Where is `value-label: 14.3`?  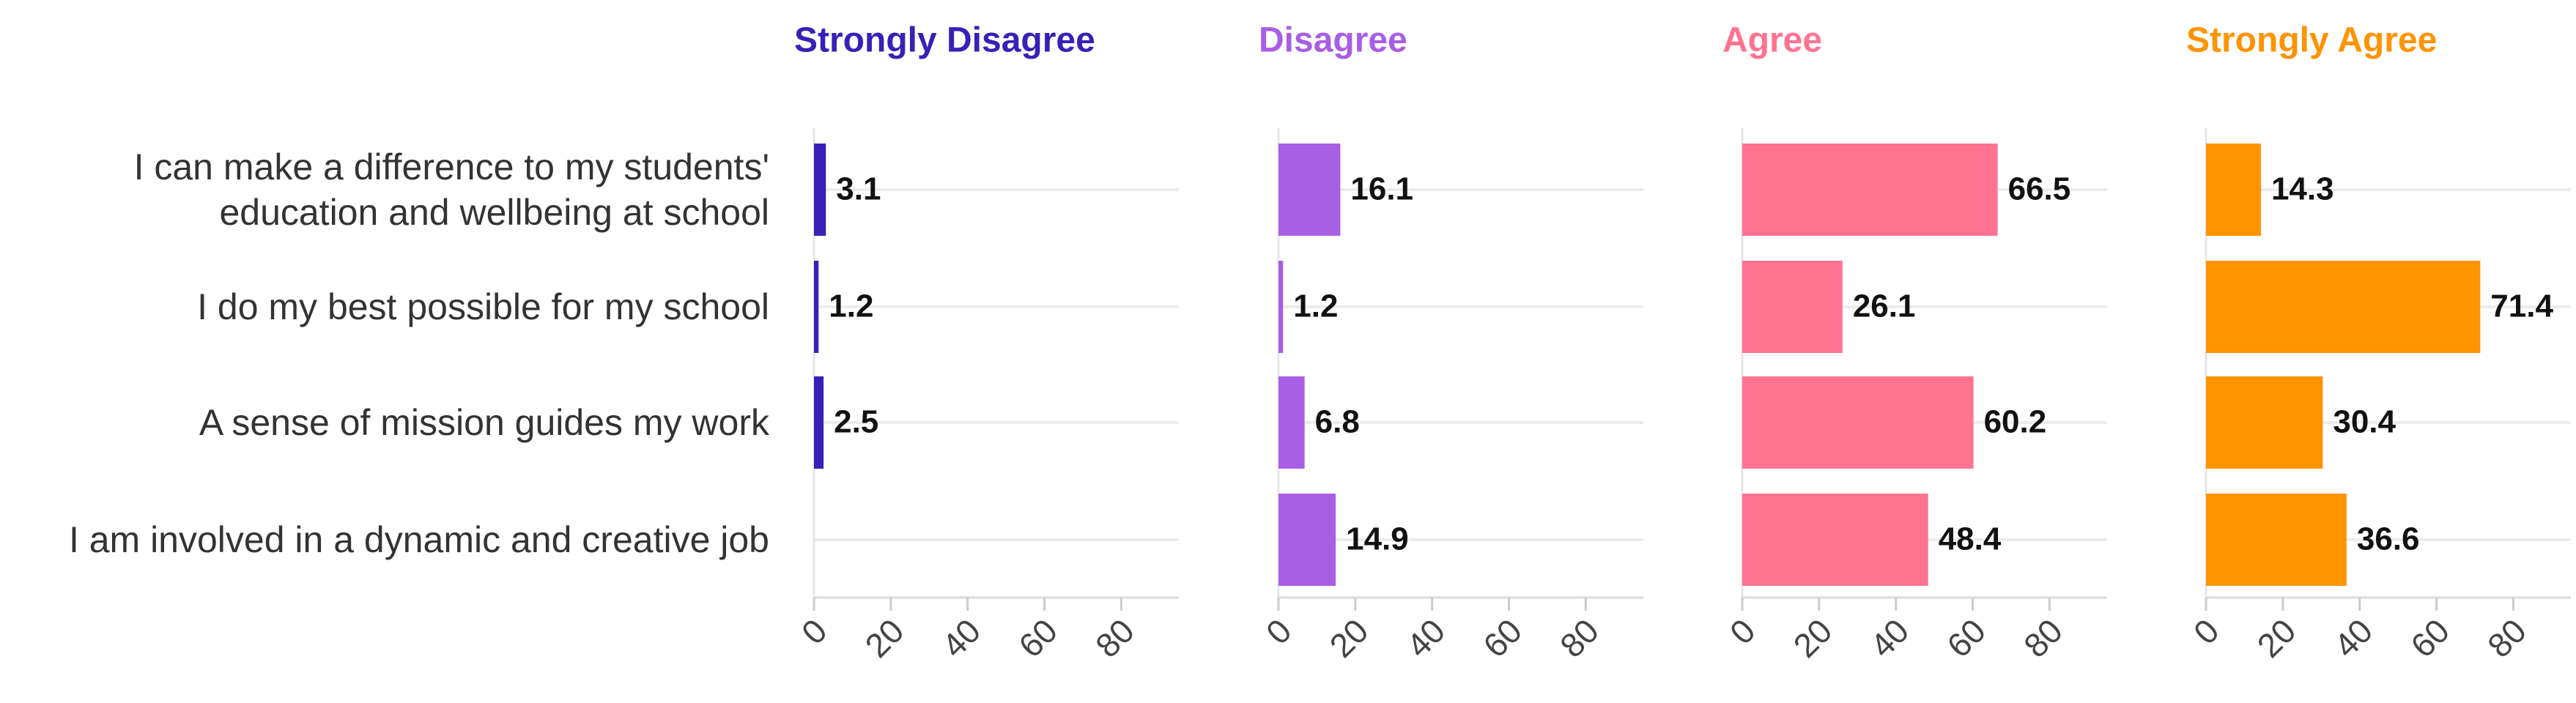
value-label: 14.3 is located at coordinates (2302, 189).